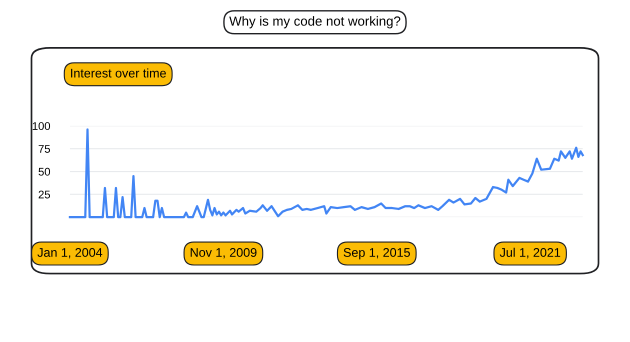  Describe the element at coordinates (377, 254) in the screenshot. I see `x-tick-label: Sep 1, 2015` at that location.